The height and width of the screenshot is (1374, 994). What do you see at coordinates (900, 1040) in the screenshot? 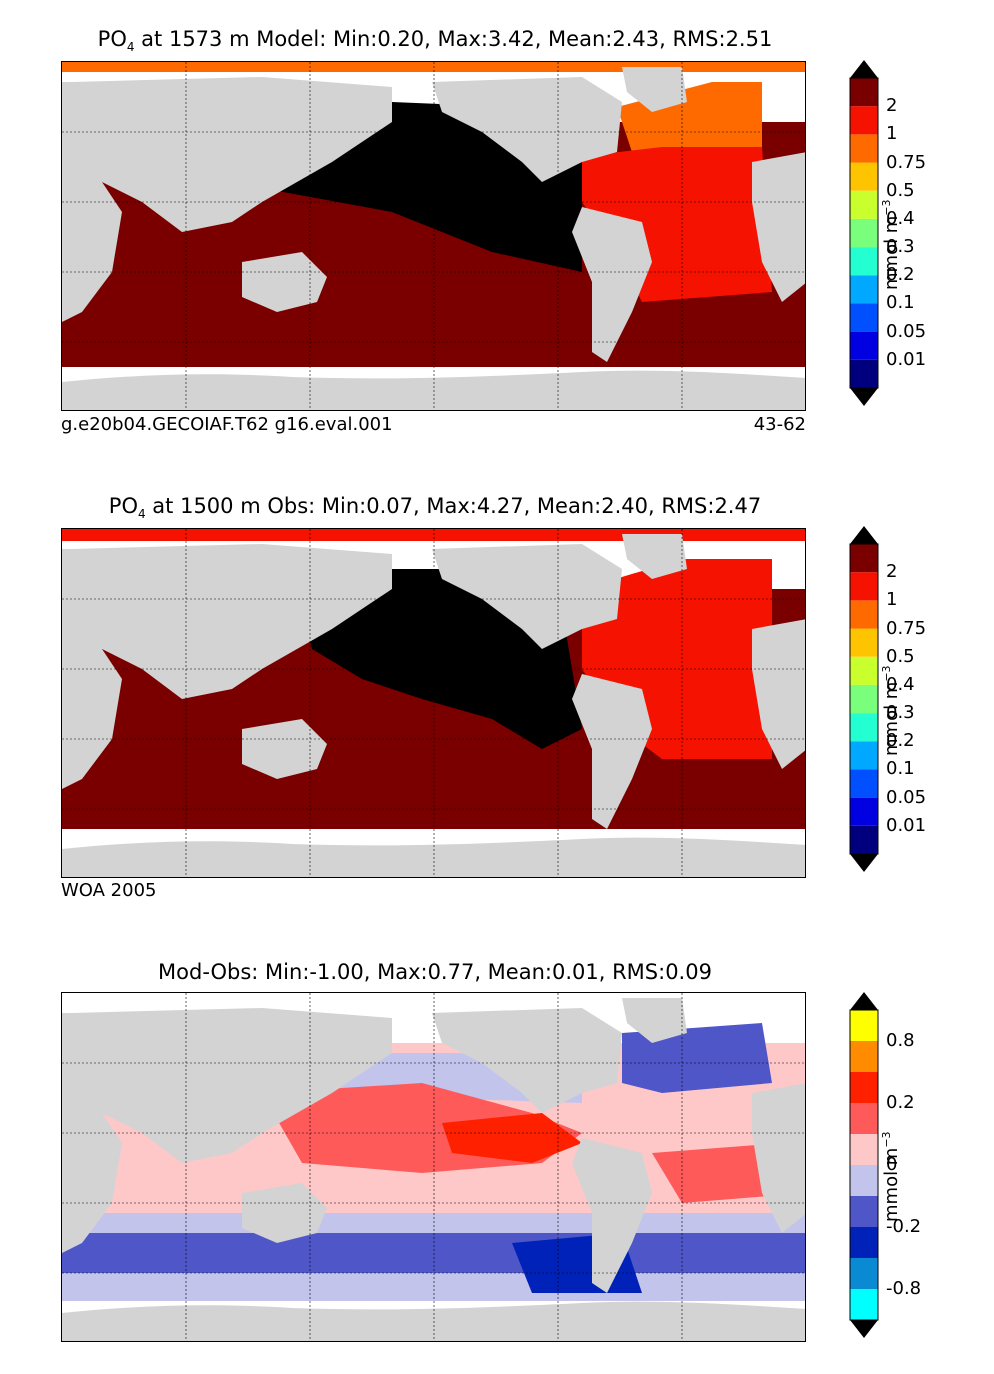
I see `colorbar-tick-label: 0.8` at bounding box center [900, 1040].